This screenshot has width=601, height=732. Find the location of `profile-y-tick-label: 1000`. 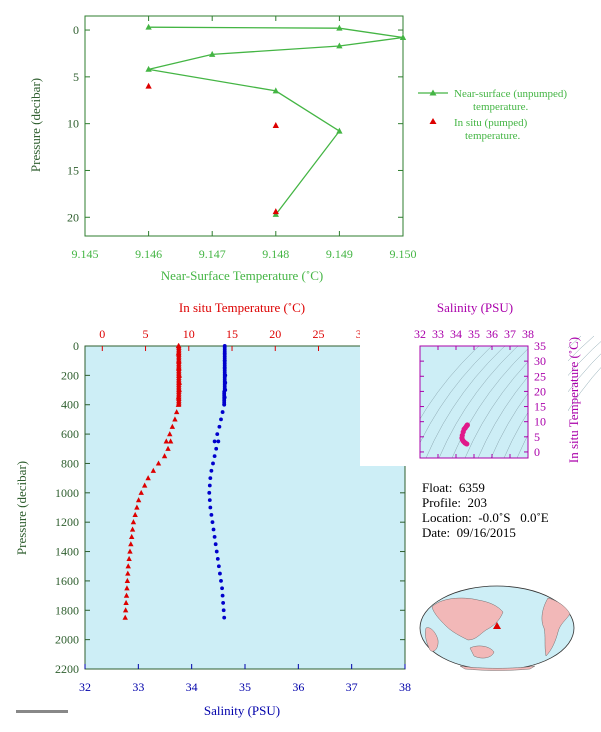

profile-y-tick-label: 1000 is located at coordinates (67, 493).